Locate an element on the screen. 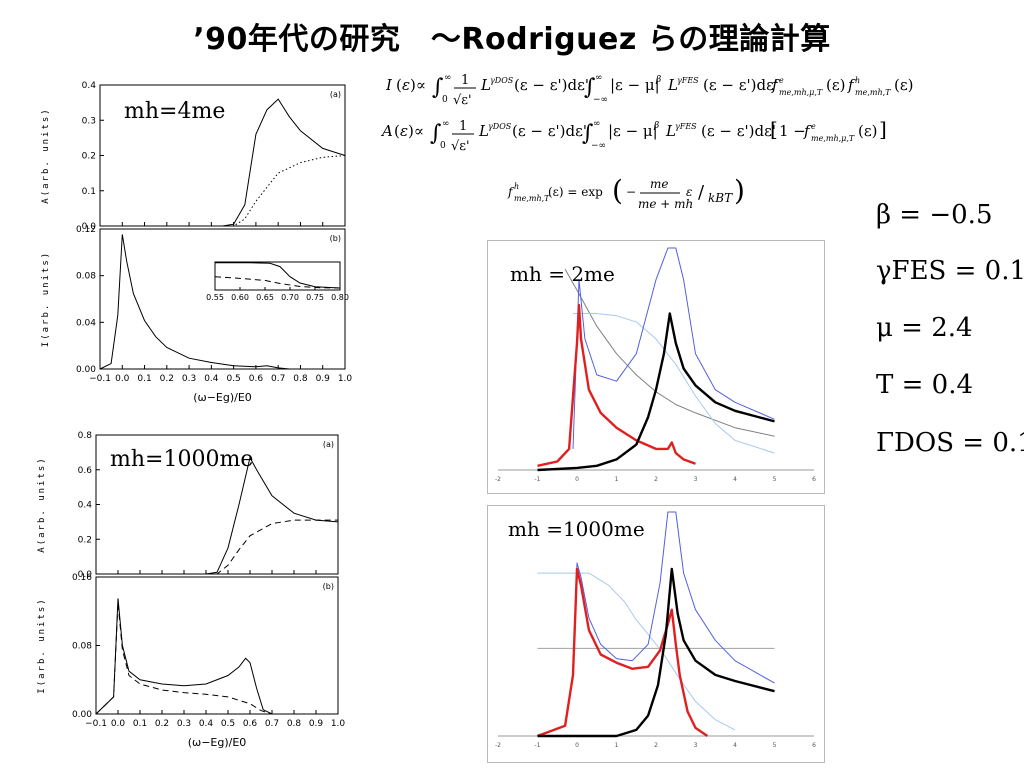 This screenshot has width=1024, height=768. y-tick-label: 0.16 is located at coordinates (82, 578).